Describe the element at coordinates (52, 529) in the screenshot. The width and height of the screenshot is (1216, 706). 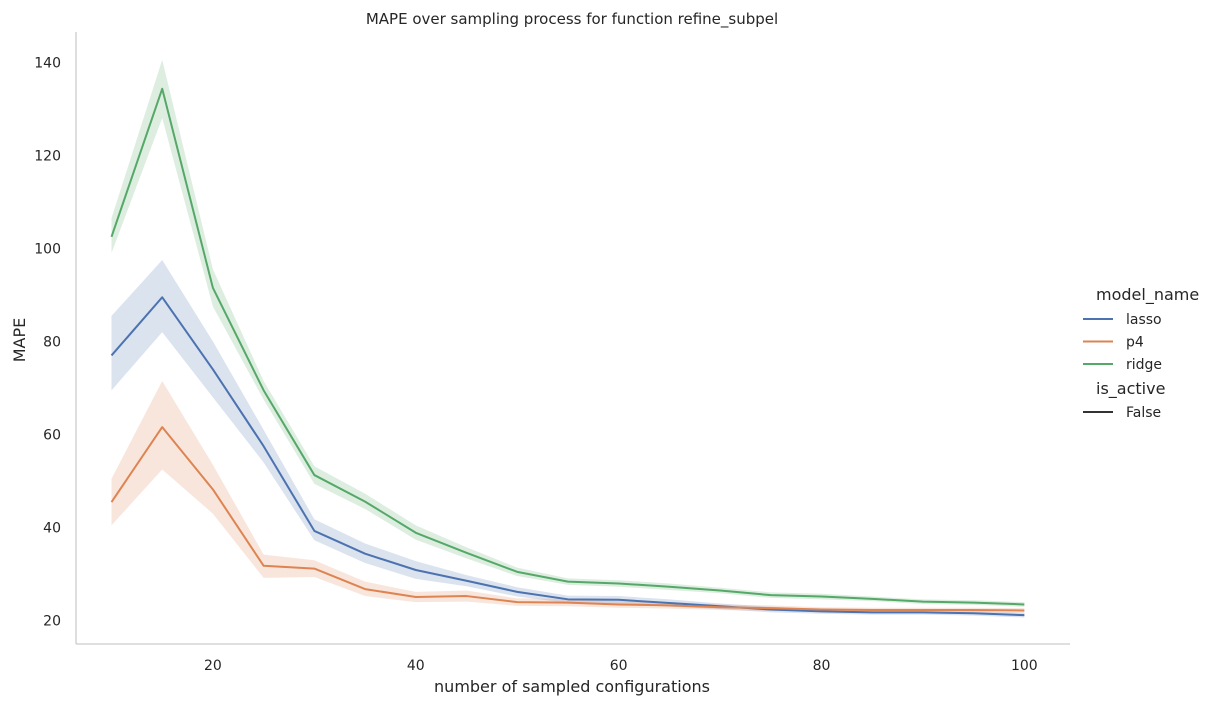
I see `y-tick-label: 40` at that location.